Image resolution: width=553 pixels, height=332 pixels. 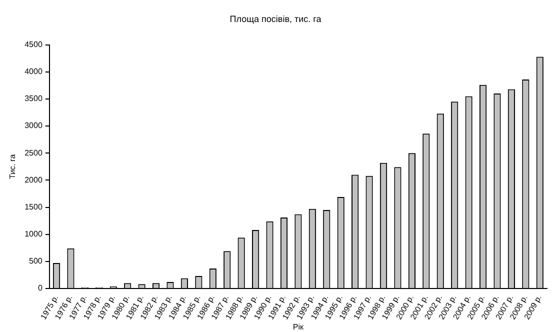 What do you see at coordinates (33, 153) in the screenshot?
I see `y-tick-label: 2500` at bounding box center [33, 153].